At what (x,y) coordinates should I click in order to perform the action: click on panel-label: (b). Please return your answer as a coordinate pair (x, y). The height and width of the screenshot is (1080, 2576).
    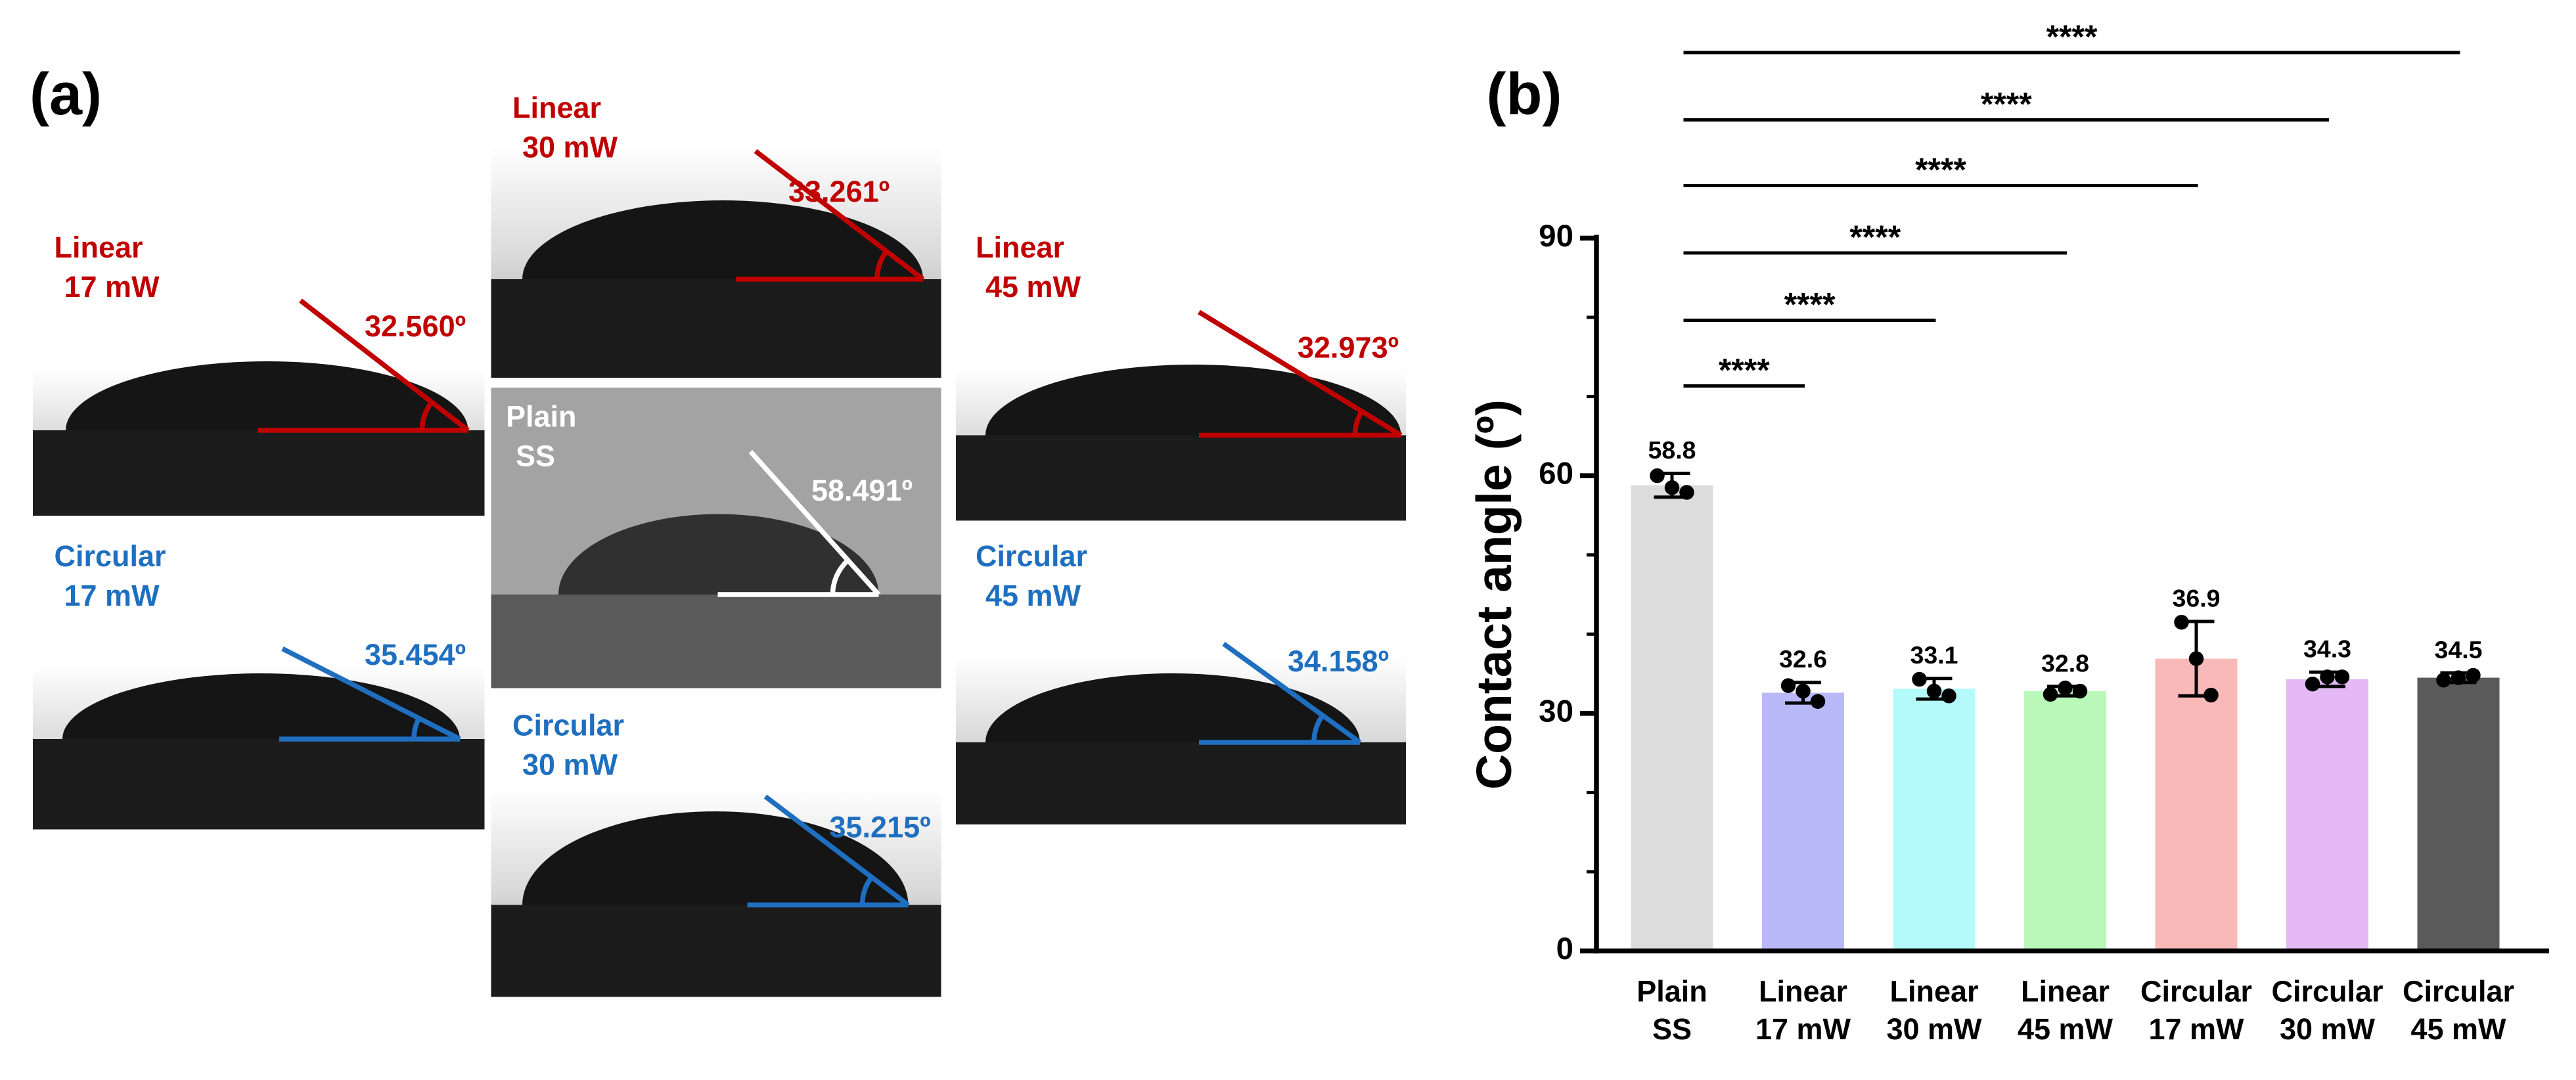
    Looking at the image, I should click on (1524, 94).